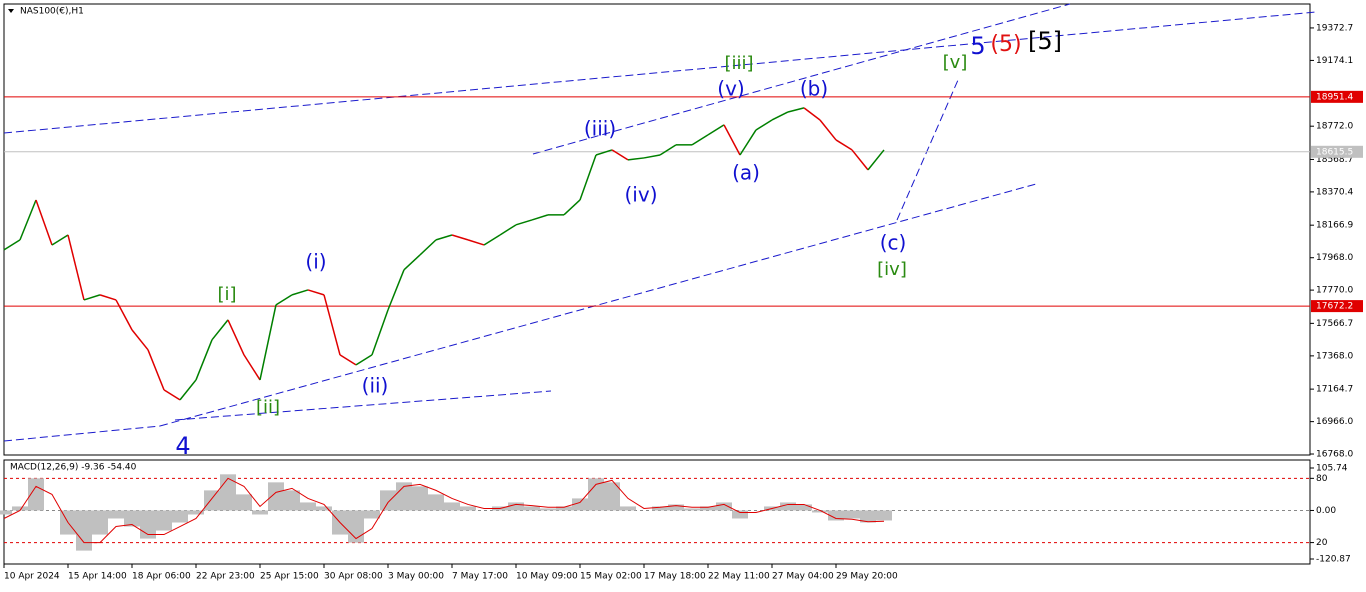 The image size is (1366, 592). What do you see at coordinates (893, 243) in the screenshot?
I see `wave-label: (c)` at bounding box center [893, 243].